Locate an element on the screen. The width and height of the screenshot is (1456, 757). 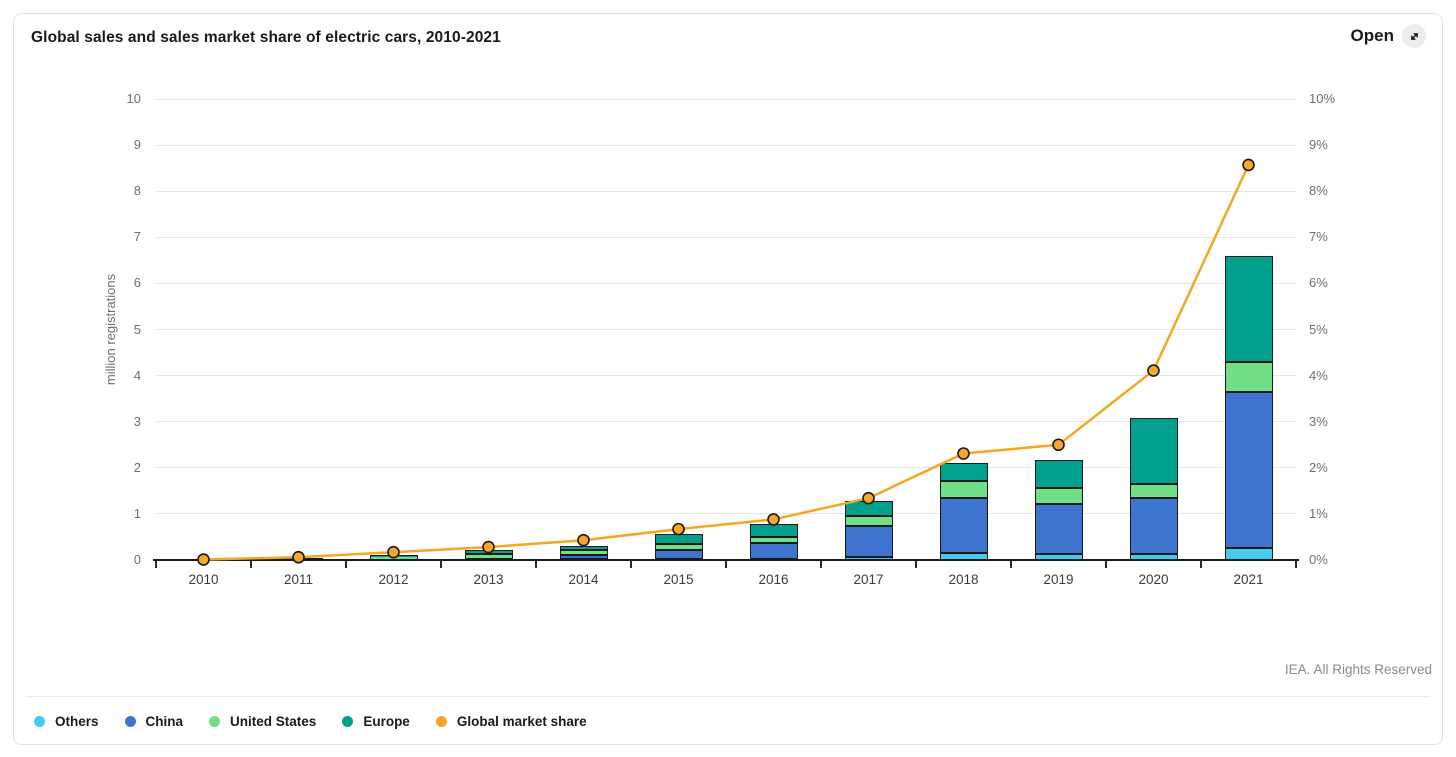
right-axis-tick-label: 1% is located at coordinates (1318, 513).